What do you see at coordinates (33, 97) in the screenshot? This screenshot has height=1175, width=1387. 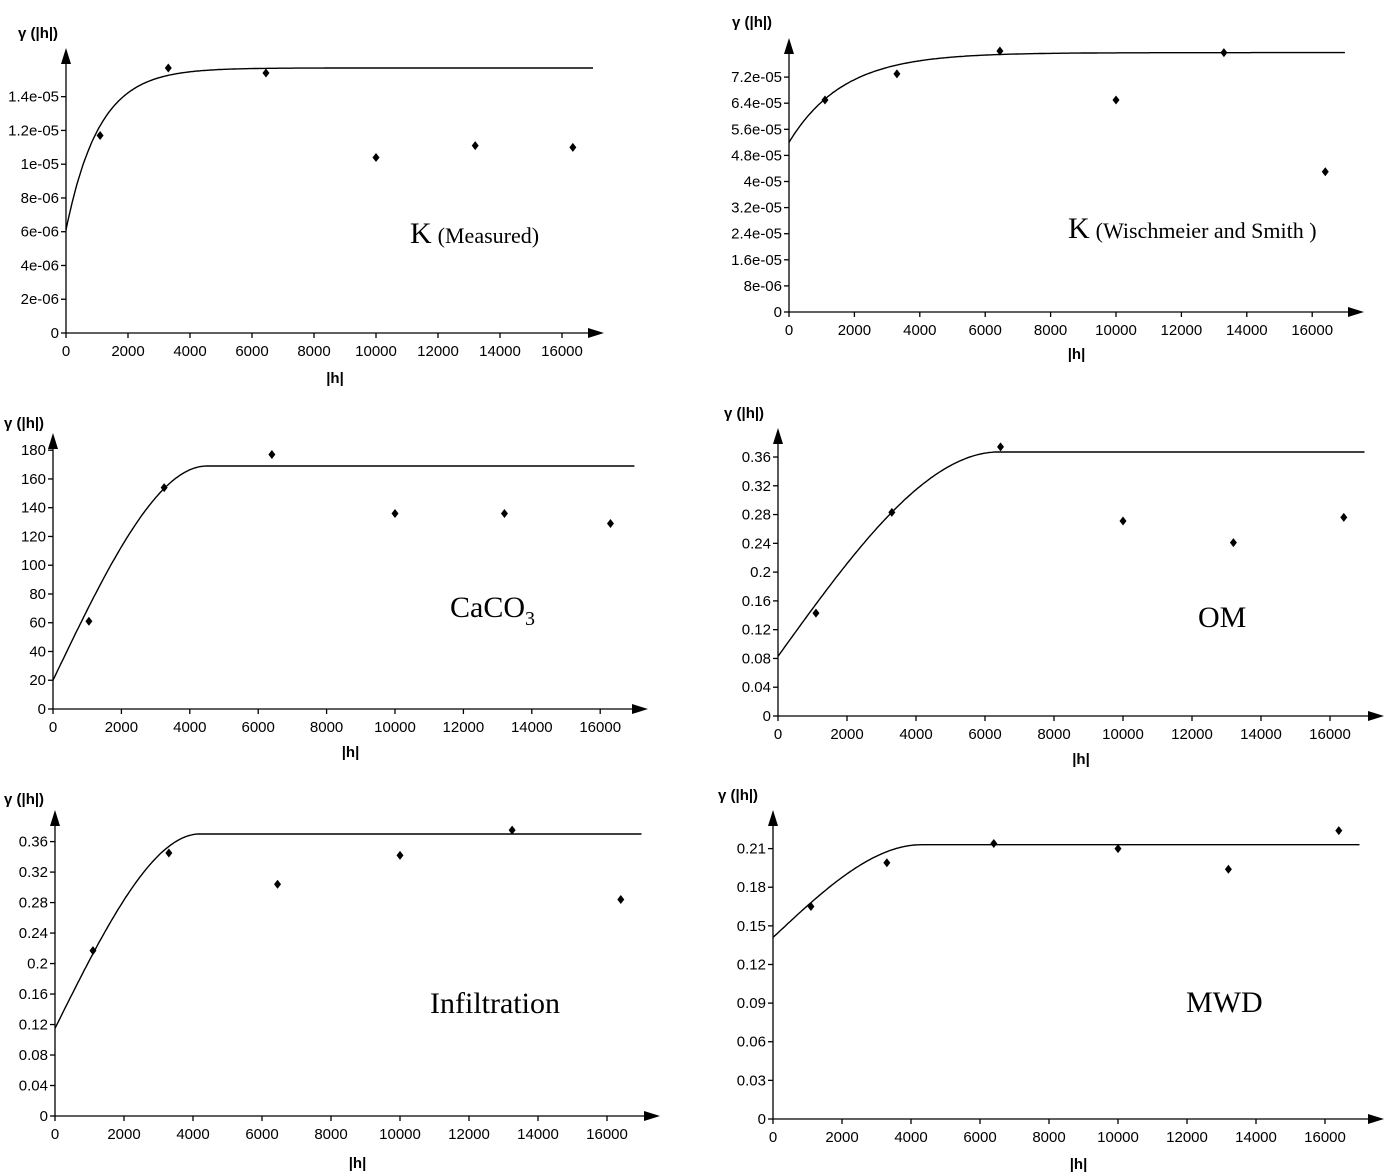 I see `y-tick-label: 1.4e-05` at bounding box center [33, 97].